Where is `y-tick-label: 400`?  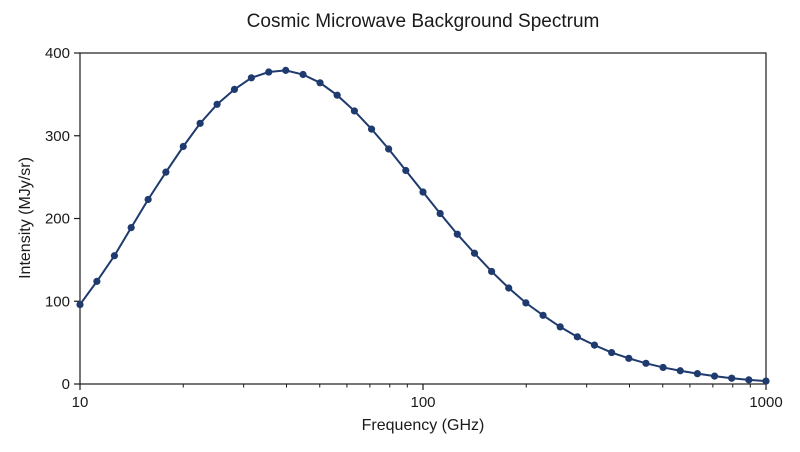
y-tick-label: 400 is located at coordinates (57, 53).